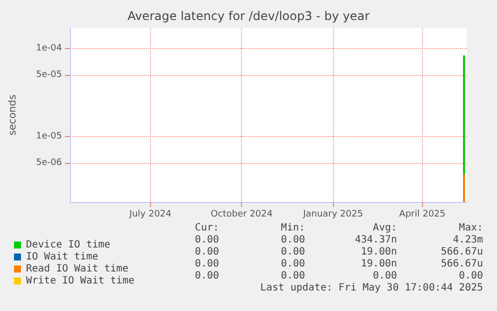  Describe the element at coordinates (385, 228) in the screenshot. I see `text: Avg:` at that location.